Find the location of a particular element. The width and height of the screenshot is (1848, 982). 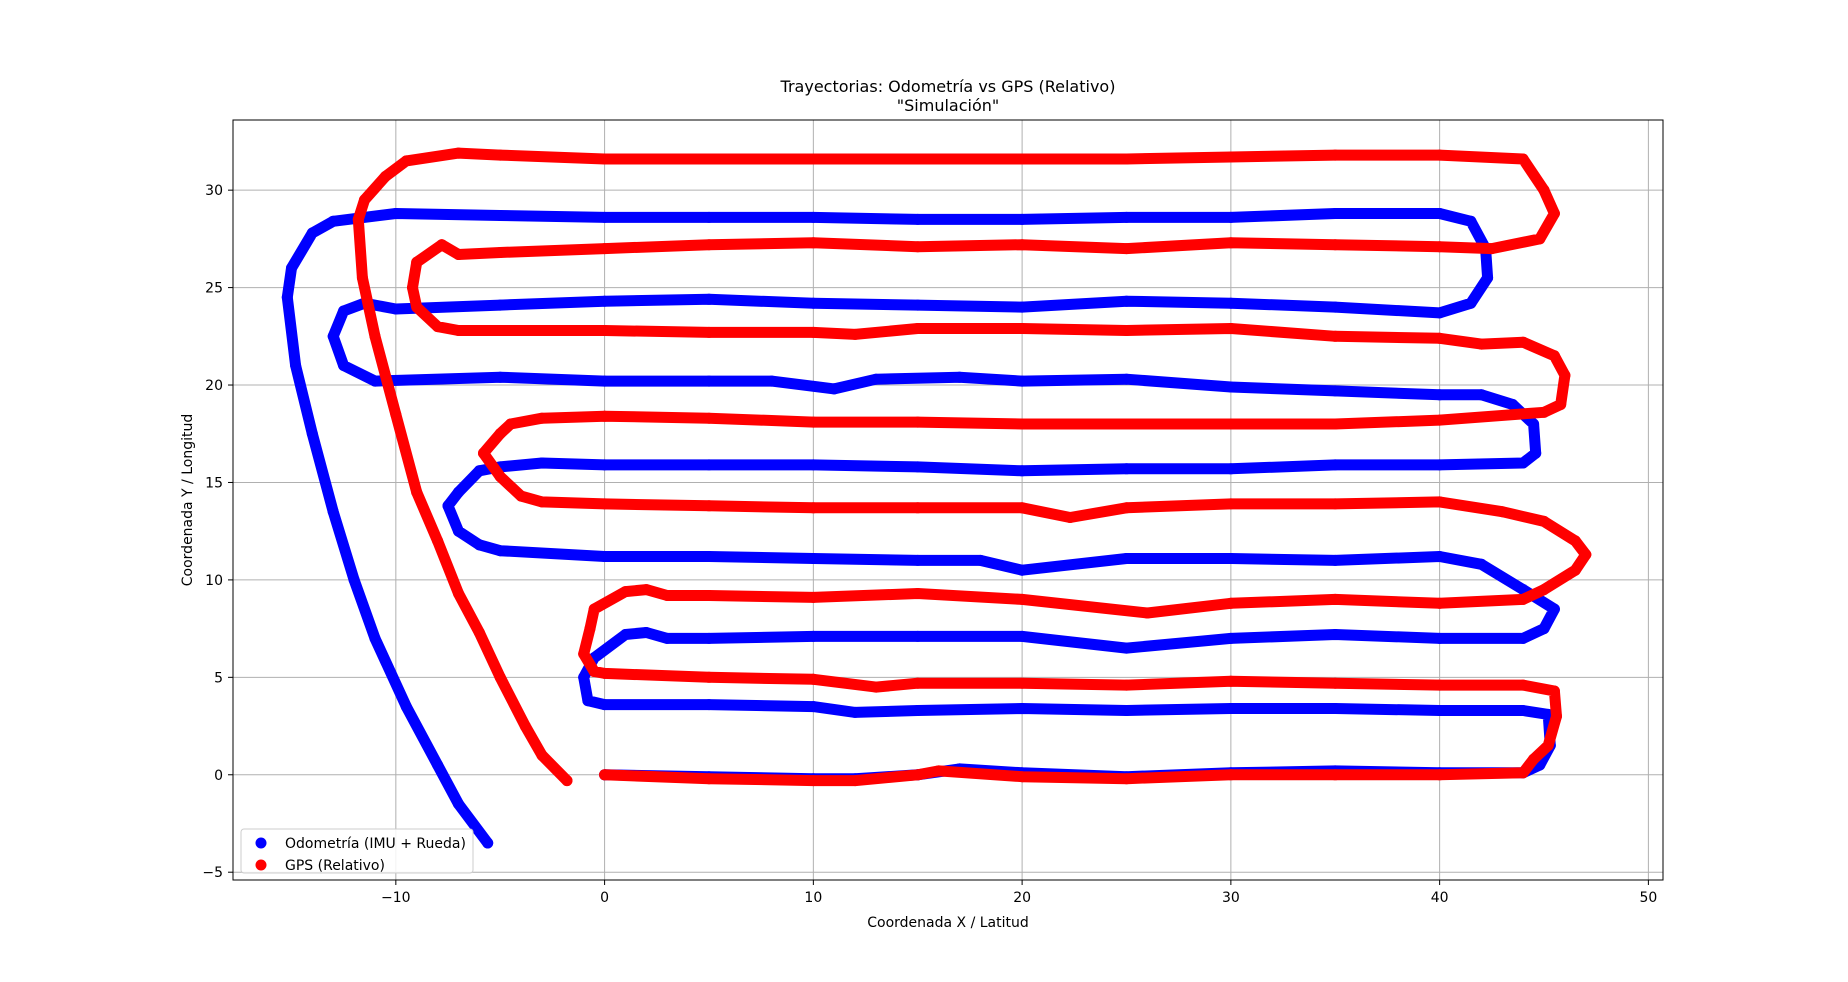

y-tick-label: 30 is located at coordinates (214, 191).